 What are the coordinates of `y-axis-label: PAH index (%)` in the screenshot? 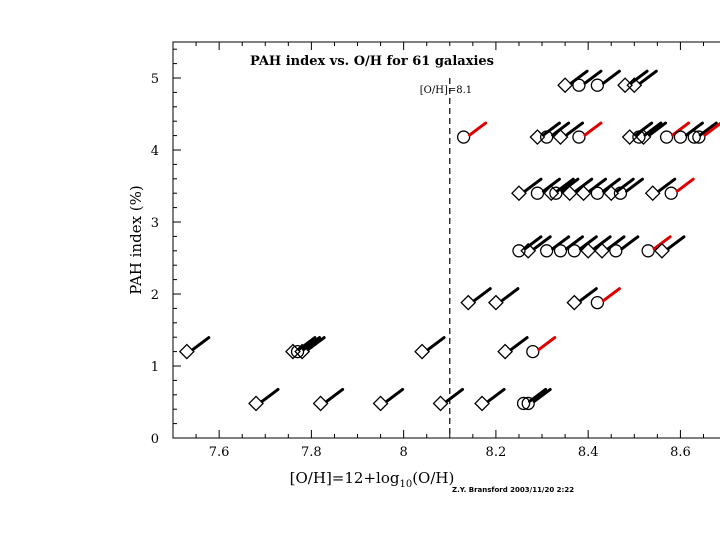 It's located at (136, 240).